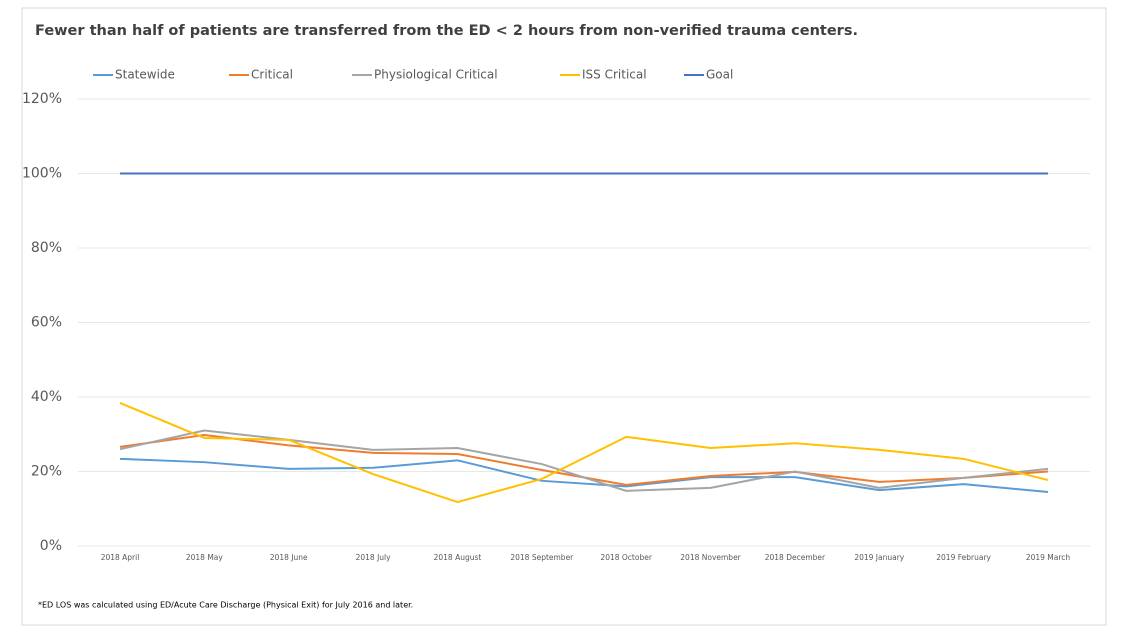 This screenshot has height=637, width=1124. Describe the element at coordinates (46, 397) in the screenshot. I see `y-tick-label: 40%` at that location.